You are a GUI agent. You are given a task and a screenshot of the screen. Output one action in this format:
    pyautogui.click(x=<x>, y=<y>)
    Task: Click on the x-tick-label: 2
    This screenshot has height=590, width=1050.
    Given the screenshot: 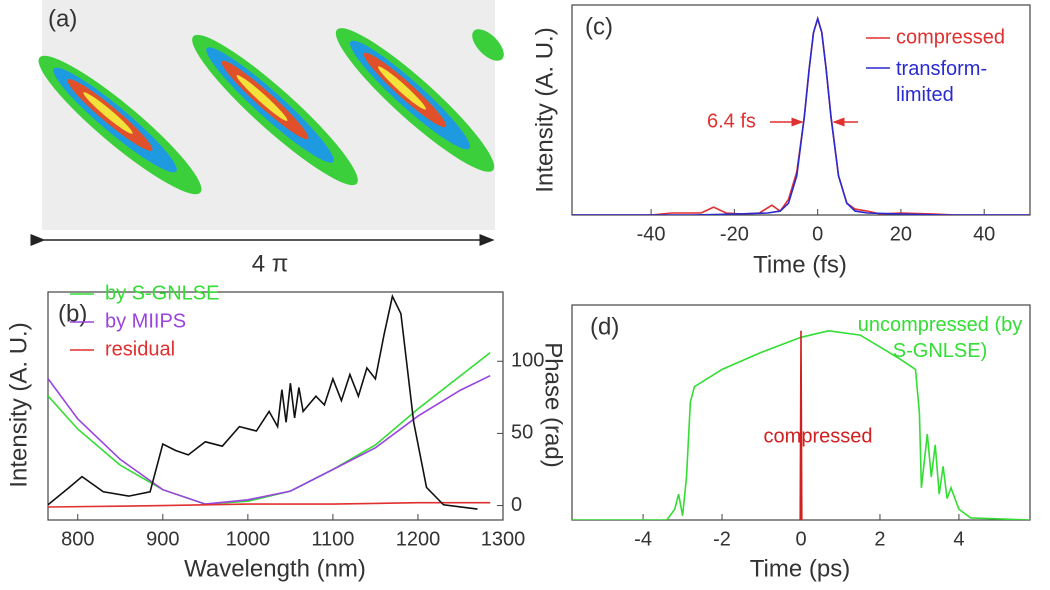 What is the action you would take?
    pyautogui.click(x=879, y=539)
    